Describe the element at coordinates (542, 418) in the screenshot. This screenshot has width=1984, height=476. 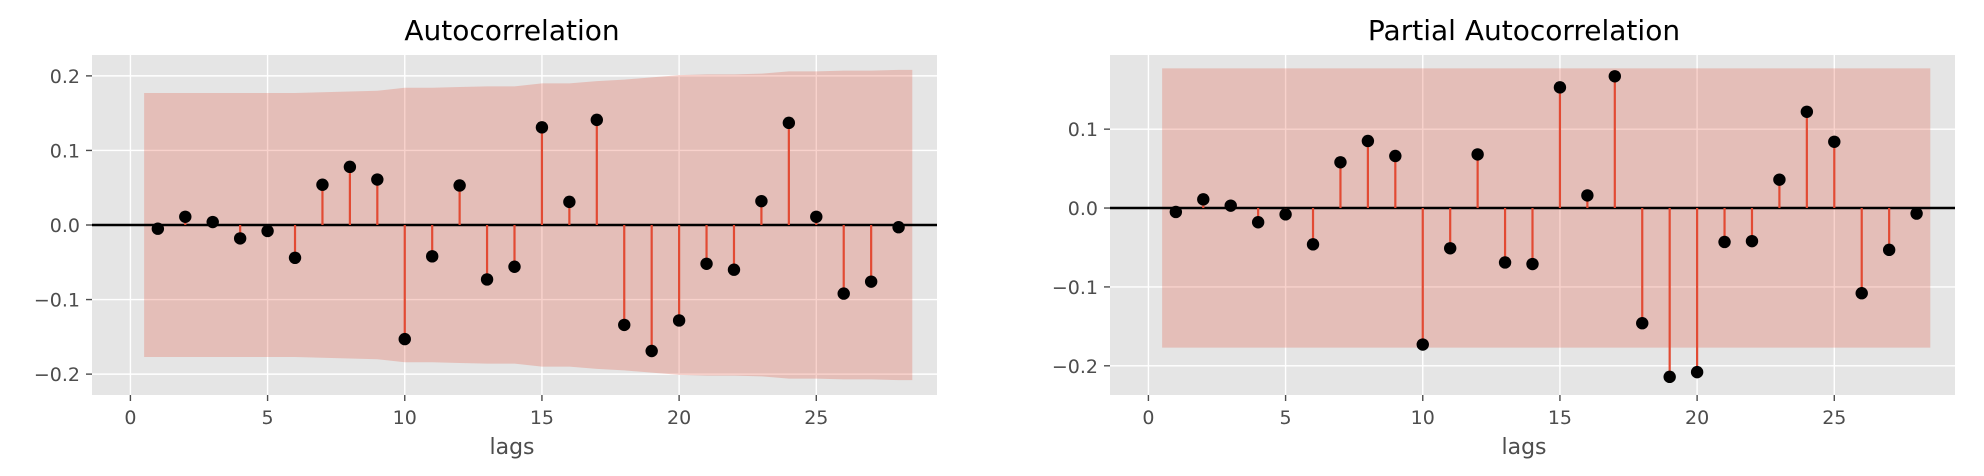
I see `acf-x-tick-label: 15` at that location.